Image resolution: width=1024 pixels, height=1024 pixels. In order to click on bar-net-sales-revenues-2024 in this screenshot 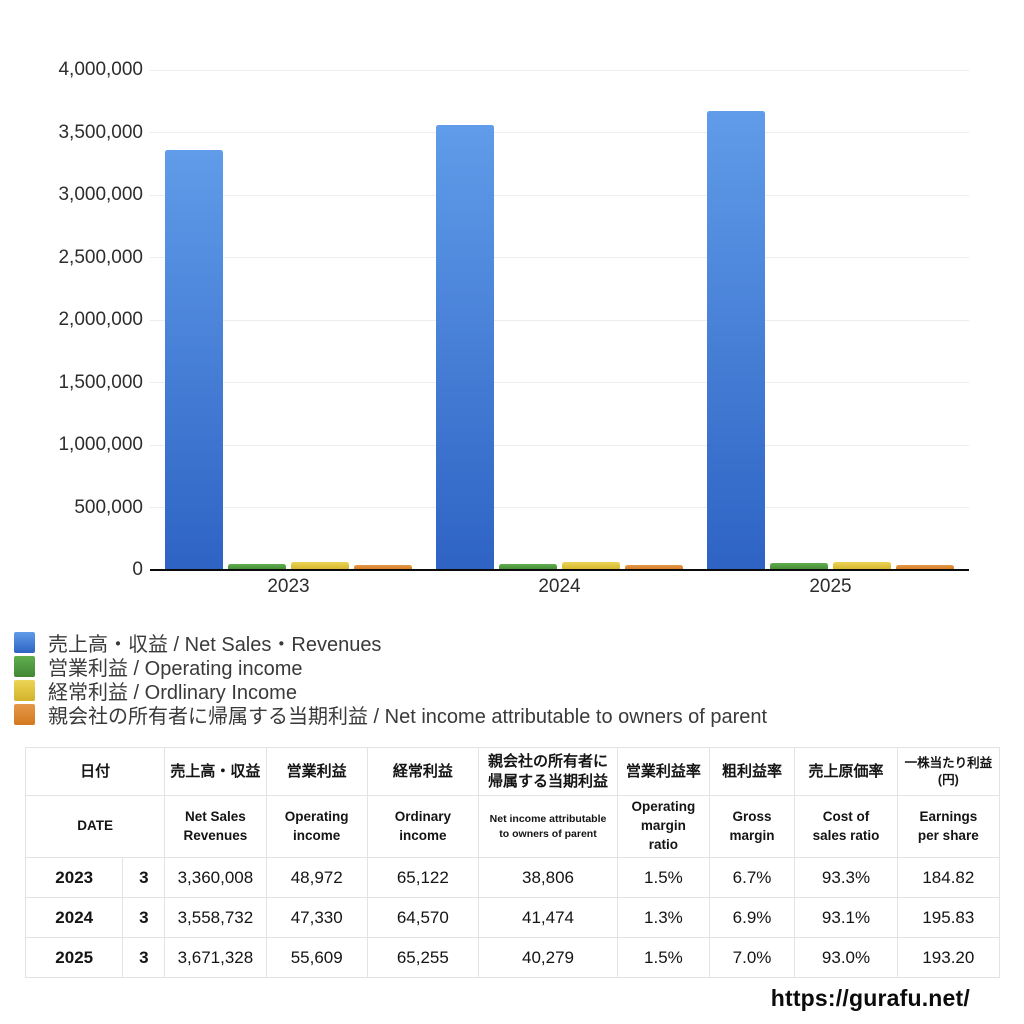, I will do `click(465, 347)`.